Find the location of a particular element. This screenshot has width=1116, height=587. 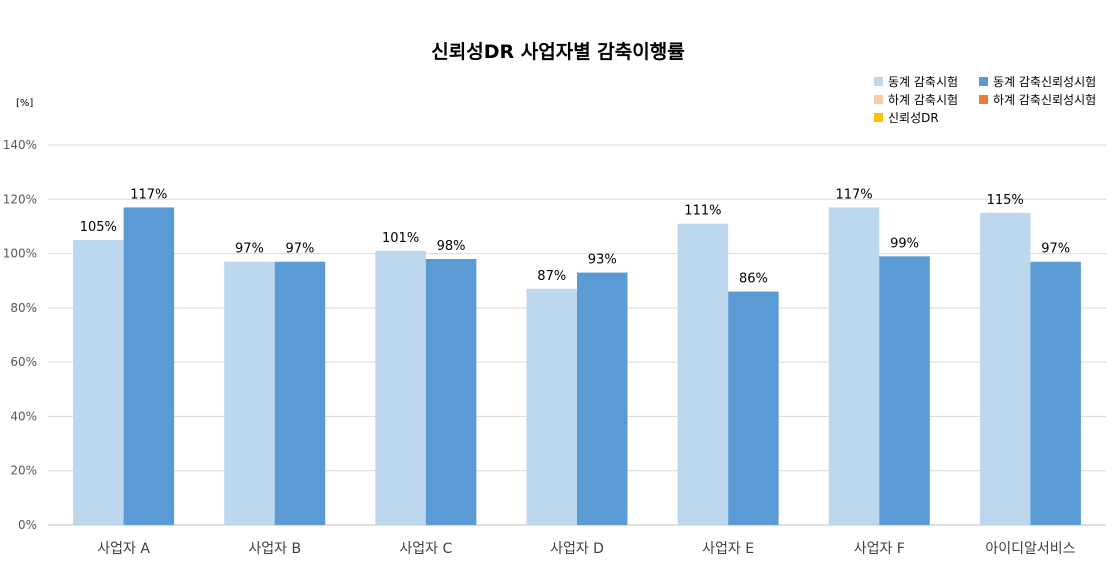

legend-label: 하계 감축신뢰성시험 is located at coordinates (1044, 100).